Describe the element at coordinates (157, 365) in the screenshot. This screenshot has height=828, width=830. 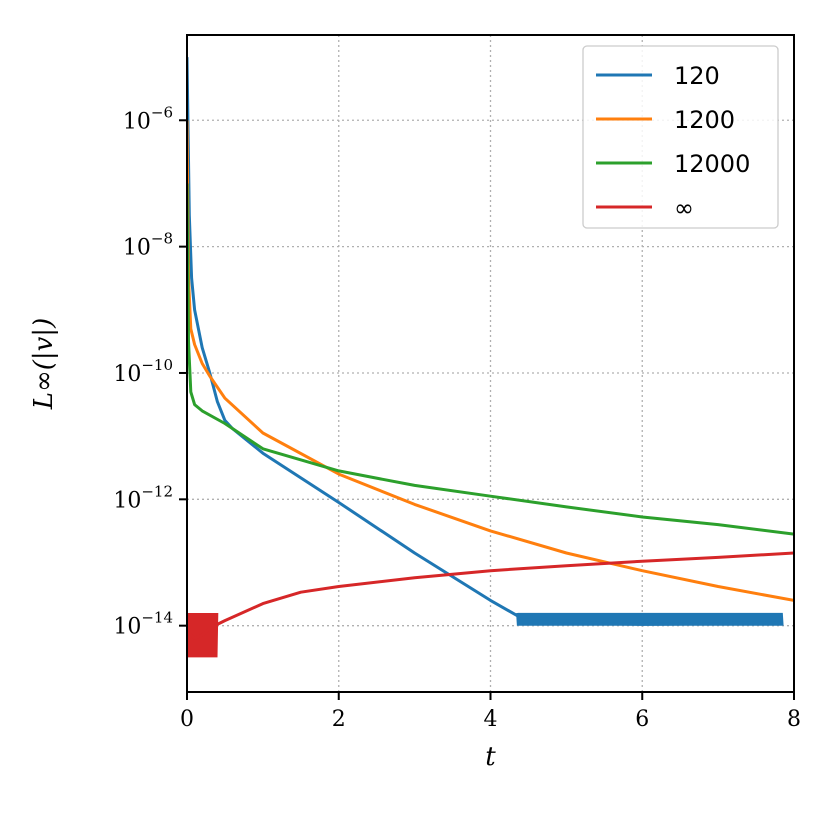
I see `y-tick-exponent: −10` at that location.